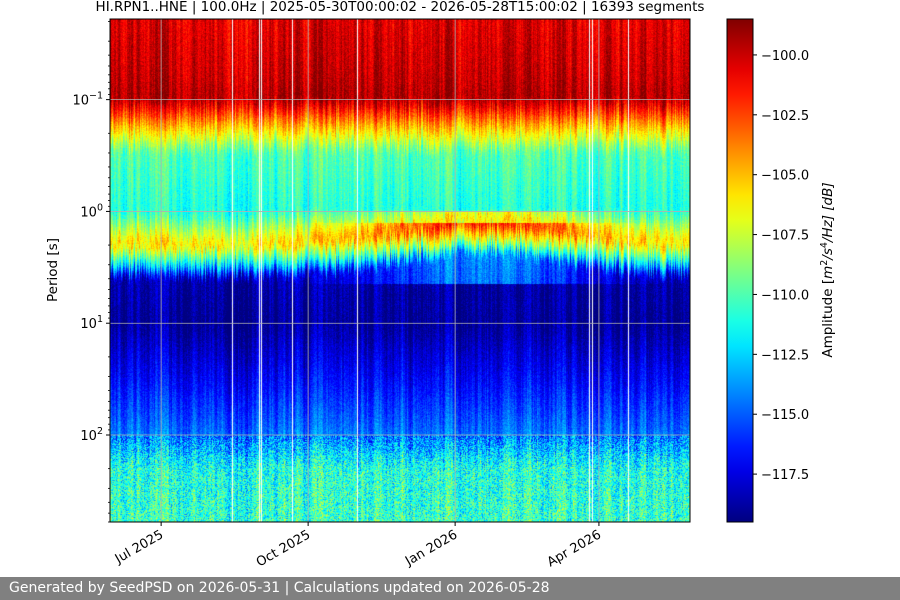 The width and height of the screenshot is (900, 600). I want to click on colorbar-tick-label: −115.0, so click(785, 415).